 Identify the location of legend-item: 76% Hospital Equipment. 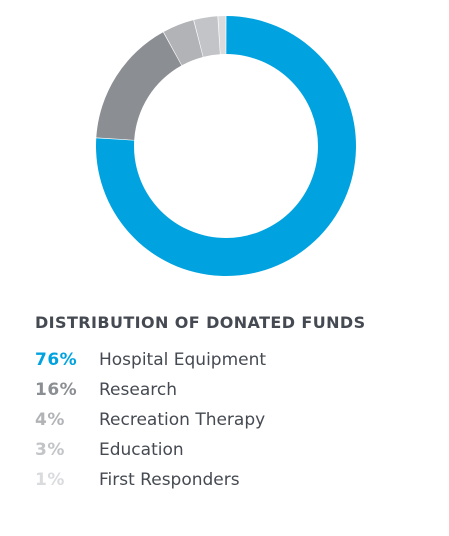
(150, 360).